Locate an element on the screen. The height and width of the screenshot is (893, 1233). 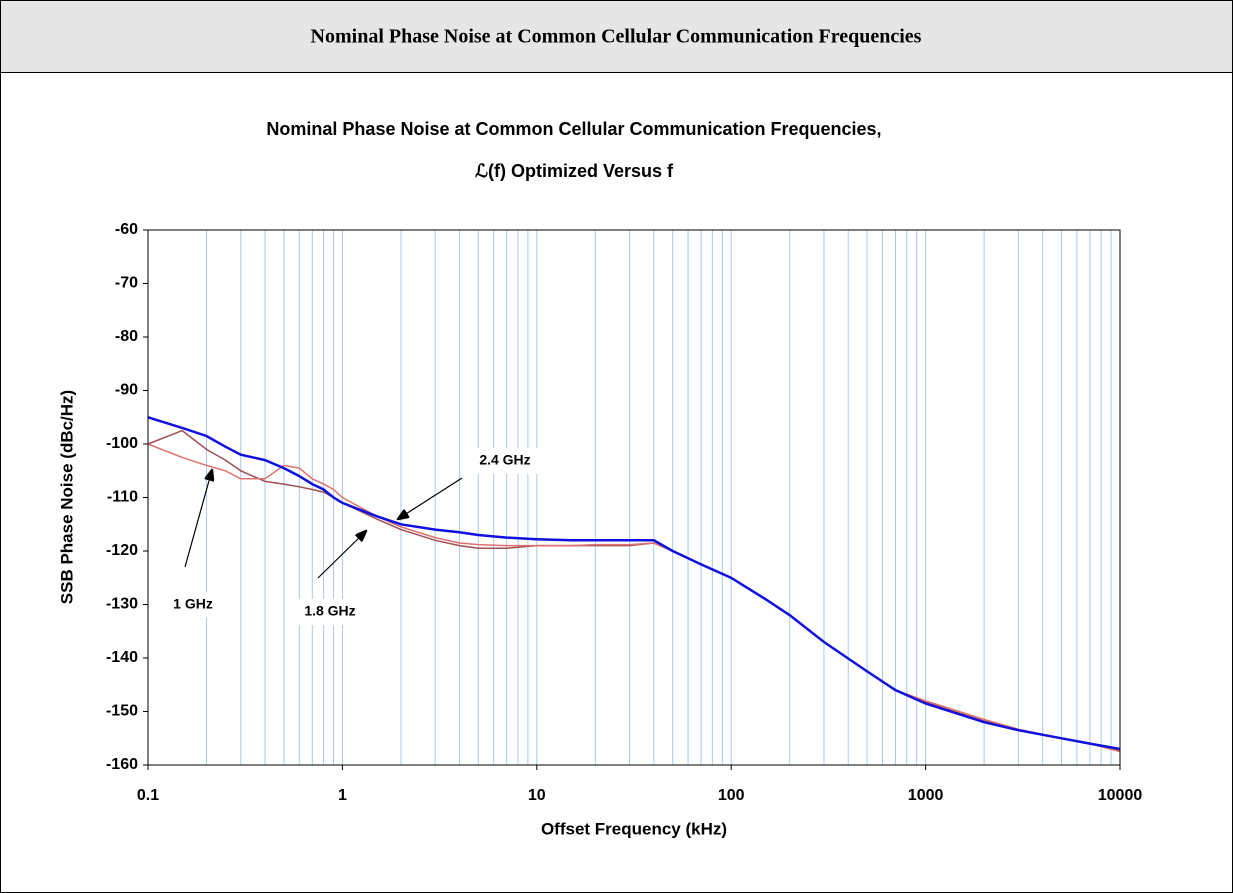
annotations is located at coordinates (323, 524).